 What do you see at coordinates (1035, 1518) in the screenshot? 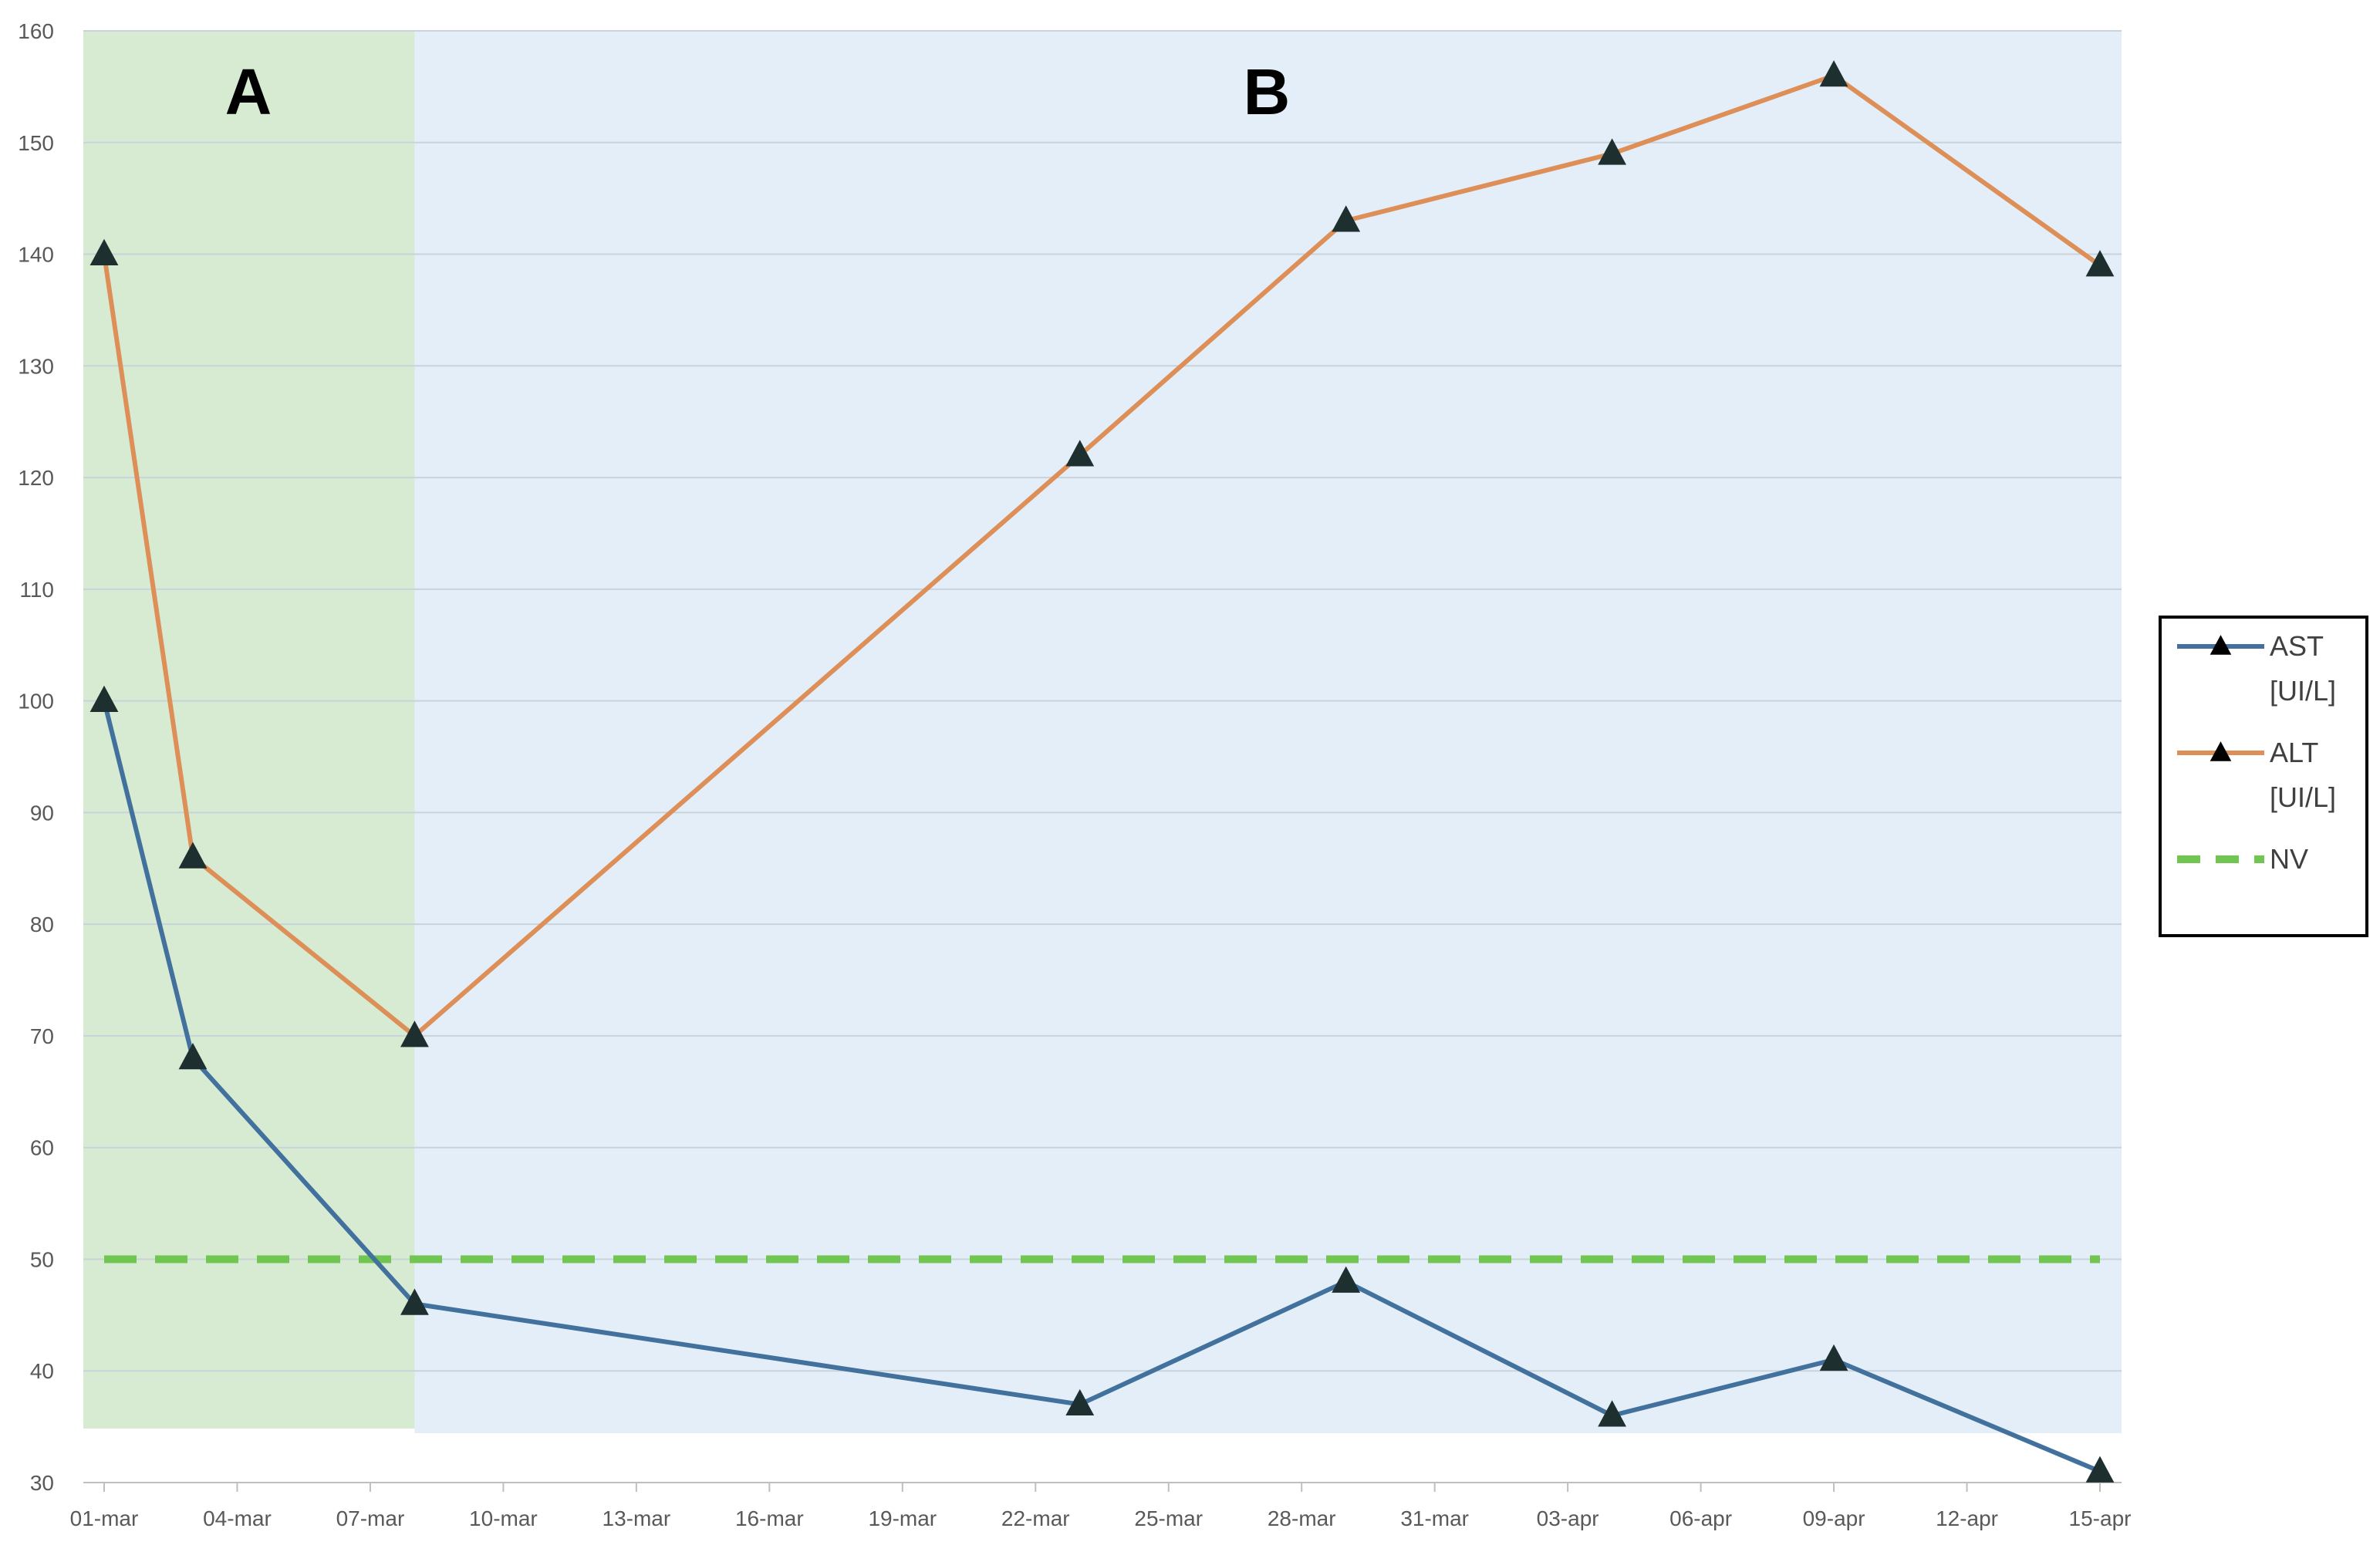
I see `x-tick-label: 22-mar` at bounding box center [1035, 1518].